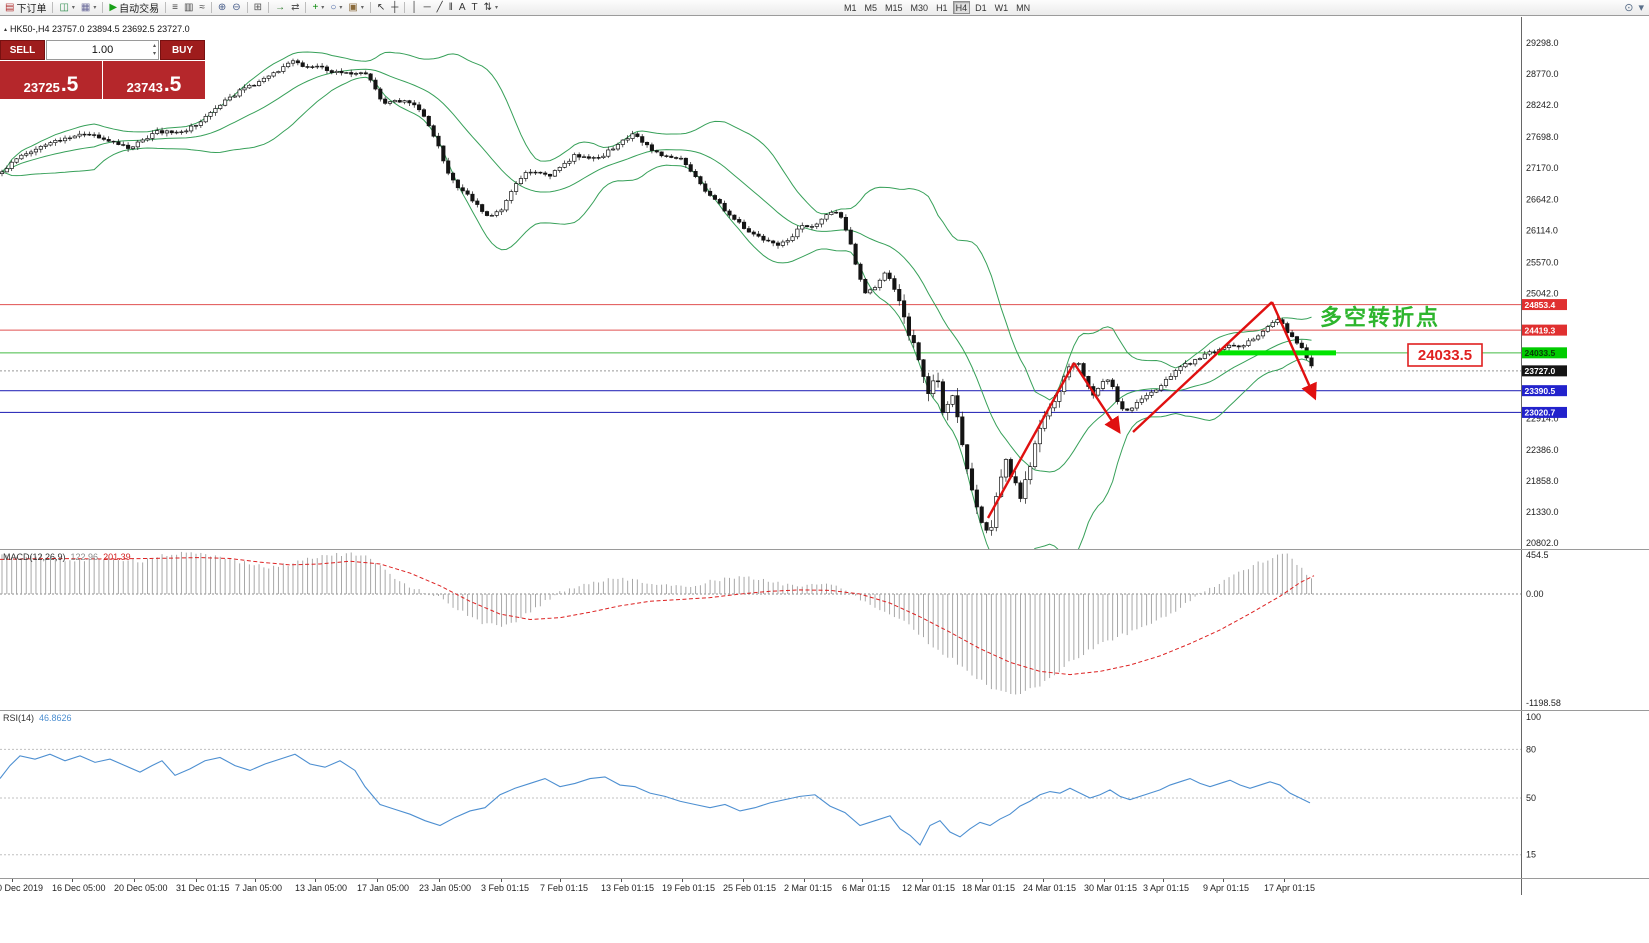  What do you see at coordinates (88, 8) in the screenshot?
I see `profiles-button: ▦ ▾` at bounding box center [88, 8].